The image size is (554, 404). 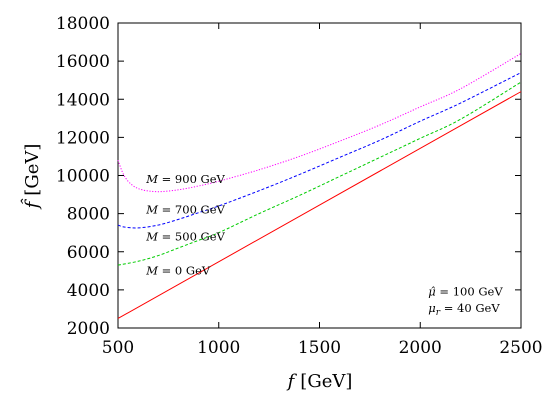 I want to click on series-label-1: M = 500 GeV, so click(x=185, y=236).